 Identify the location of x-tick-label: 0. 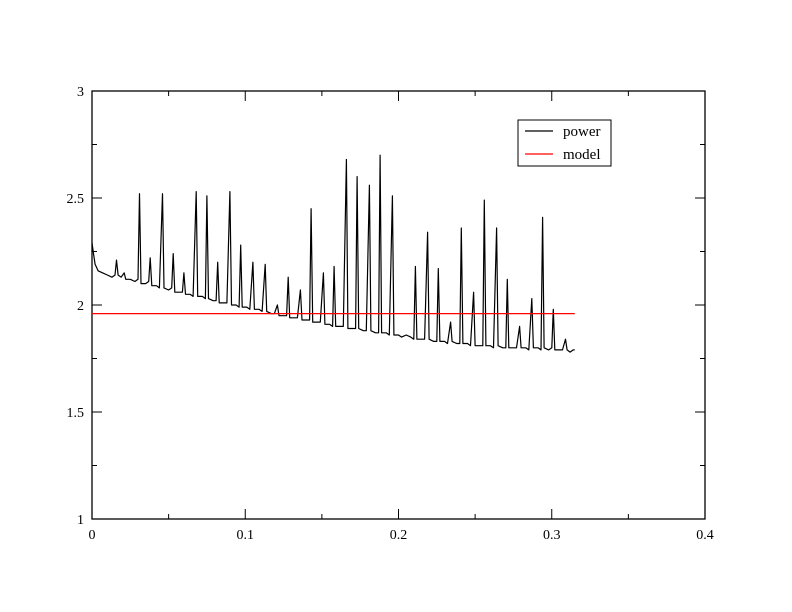
(92, 535).